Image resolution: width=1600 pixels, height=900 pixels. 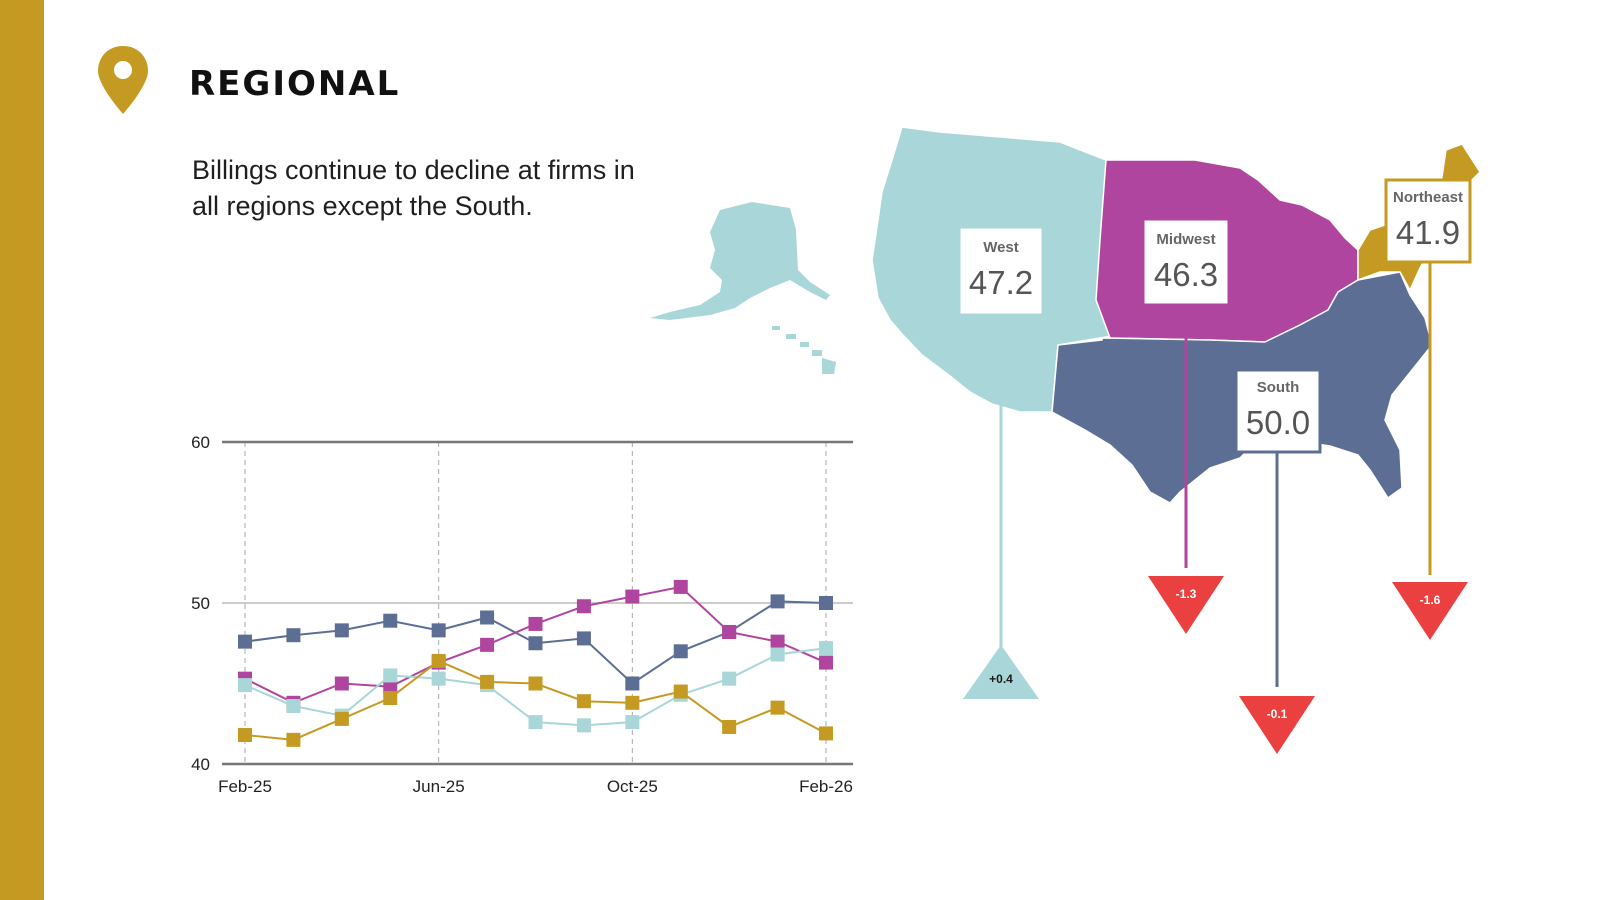 I want to click on midwest-region-name: Midwest, so click(x=1185, y=239).